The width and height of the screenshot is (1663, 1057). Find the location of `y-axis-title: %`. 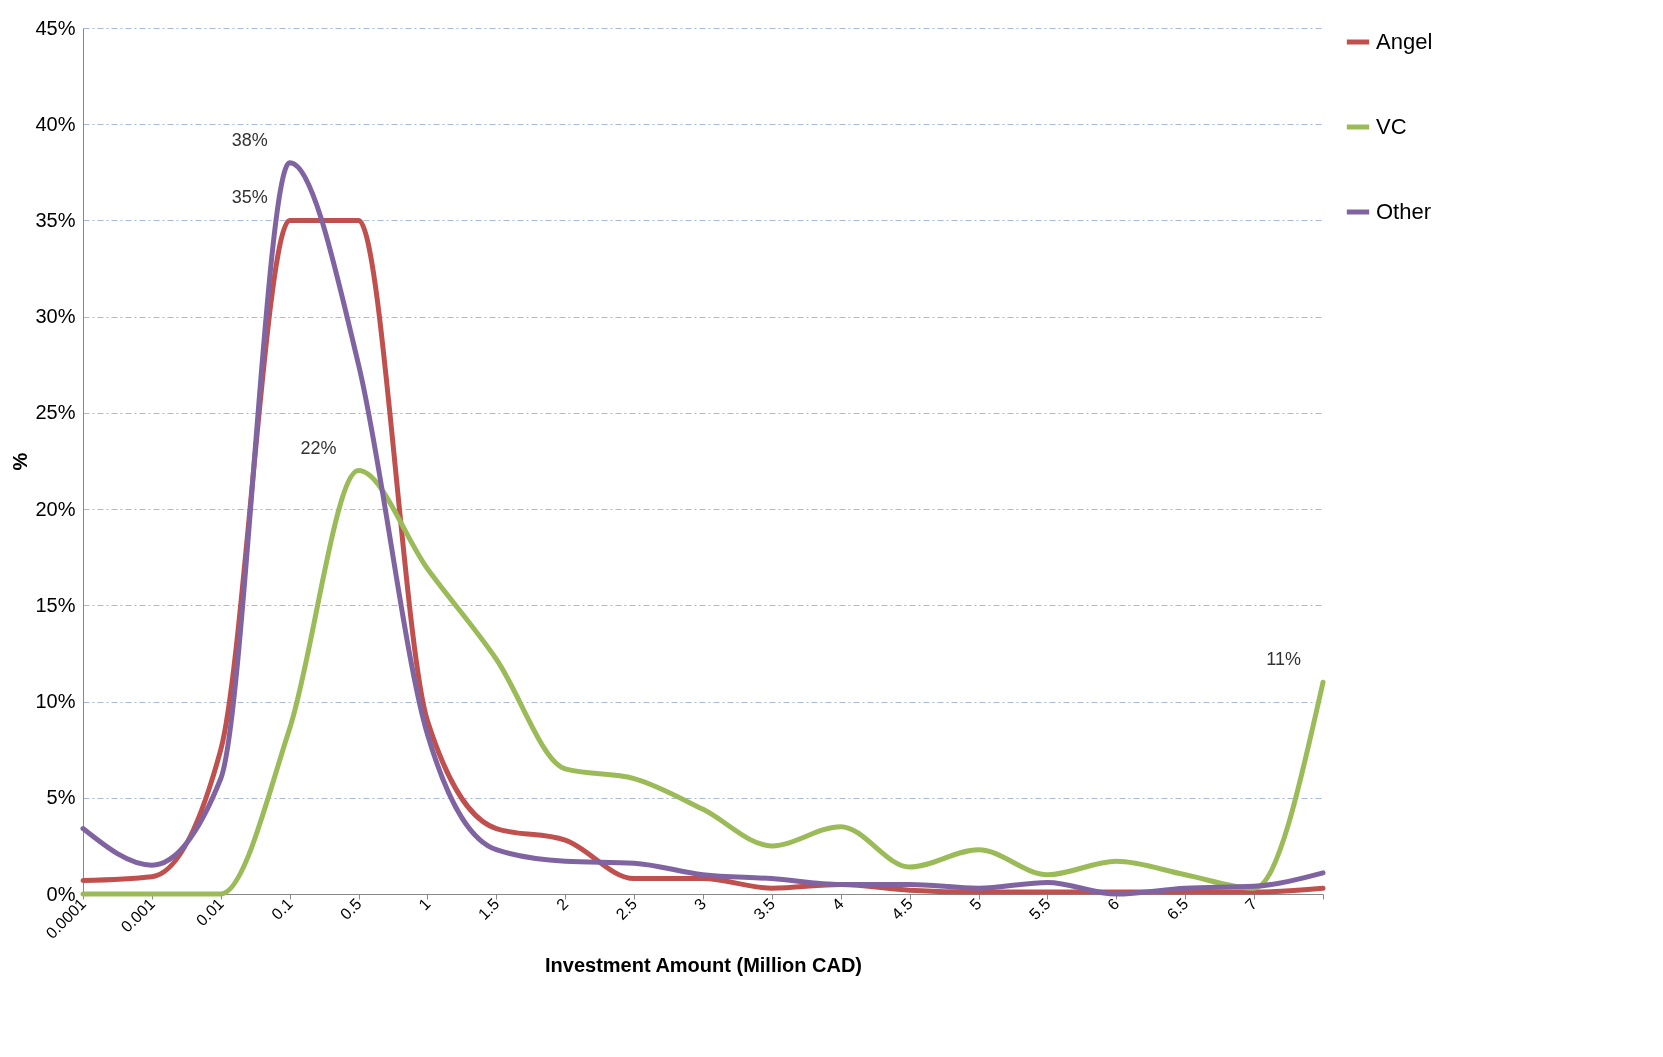

y-axis-title: % is located at coordinates (20, 461).